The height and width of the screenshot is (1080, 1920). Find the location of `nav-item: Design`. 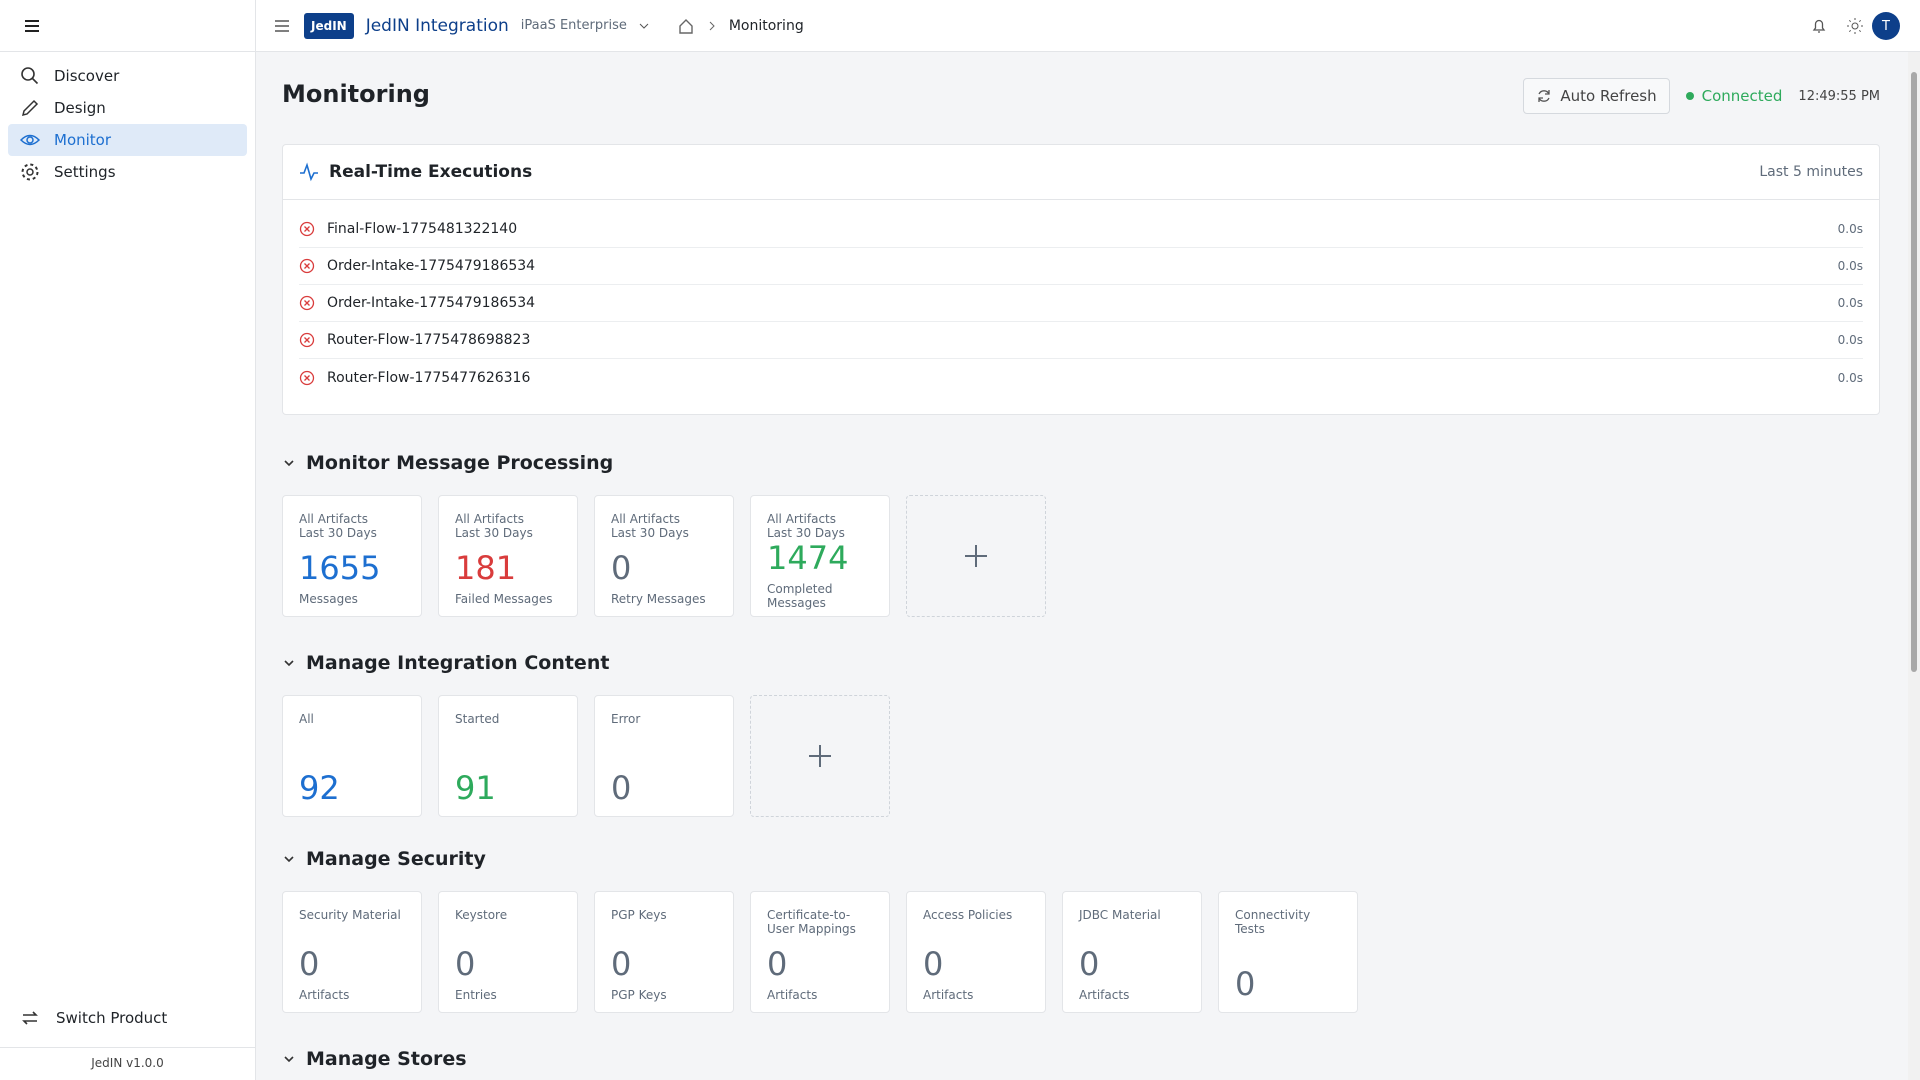

nav-item: Design is located at coordinates (127, 108).